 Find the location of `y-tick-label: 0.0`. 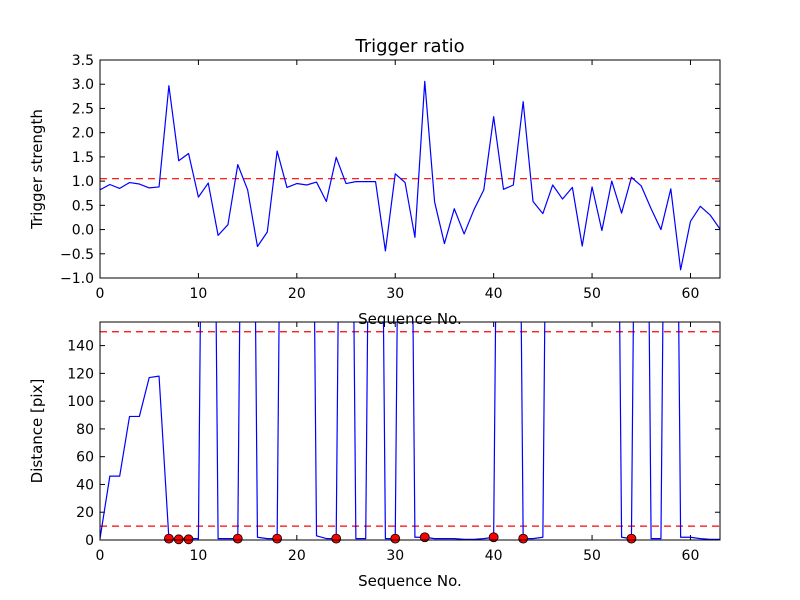

y-tick-label: 0.0 is located at coordinates (83, 231).